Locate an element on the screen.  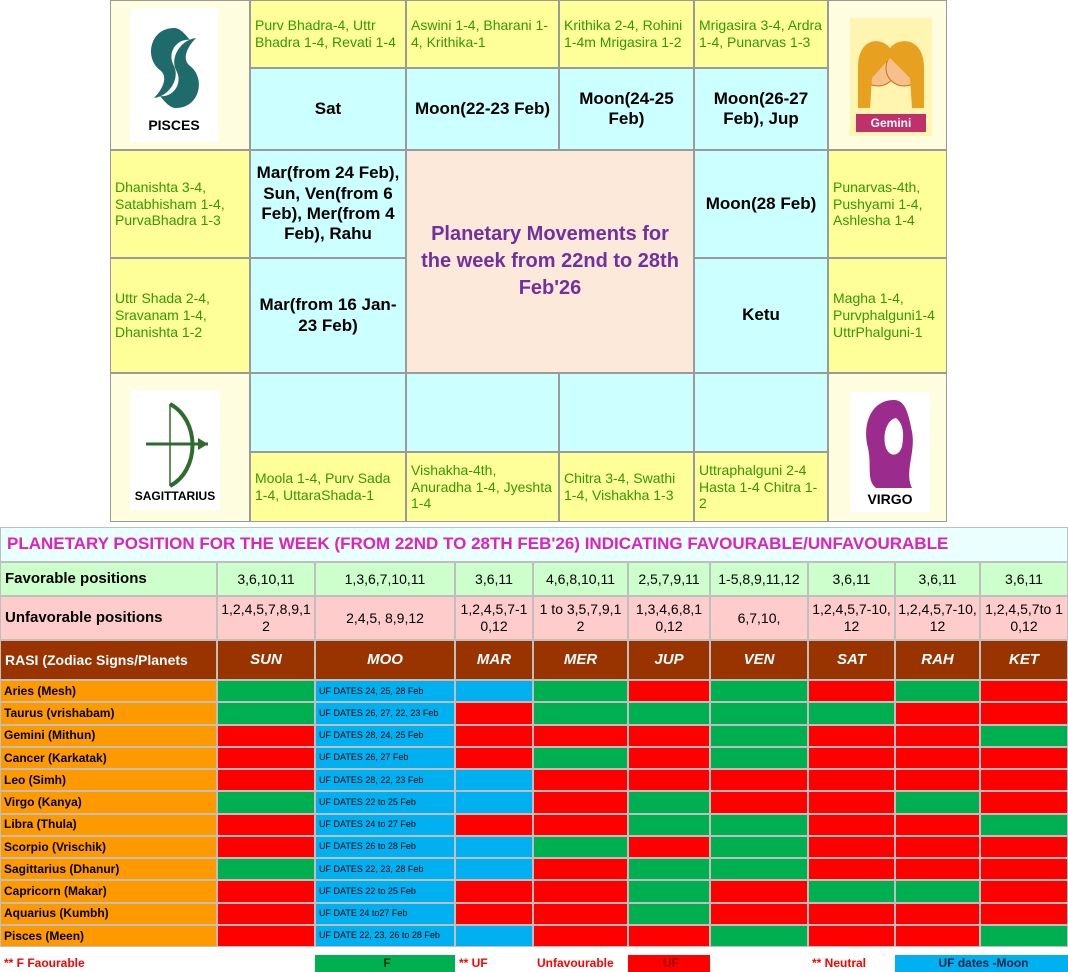
nakshatra-cell: Krithika 2-4, Rohini 1-4m Mrigasira 1-2 is located at coordinates (626, 34).